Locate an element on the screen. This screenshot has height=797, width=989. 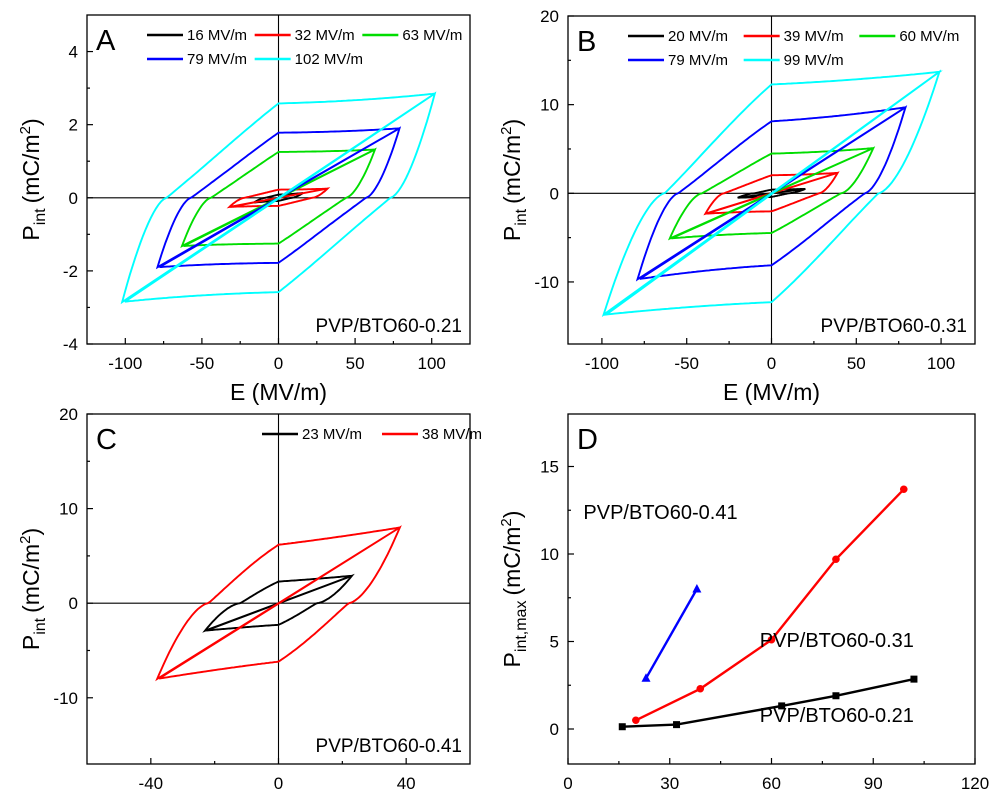
x-tick-label: -40 is located at coordinates (151, 783).